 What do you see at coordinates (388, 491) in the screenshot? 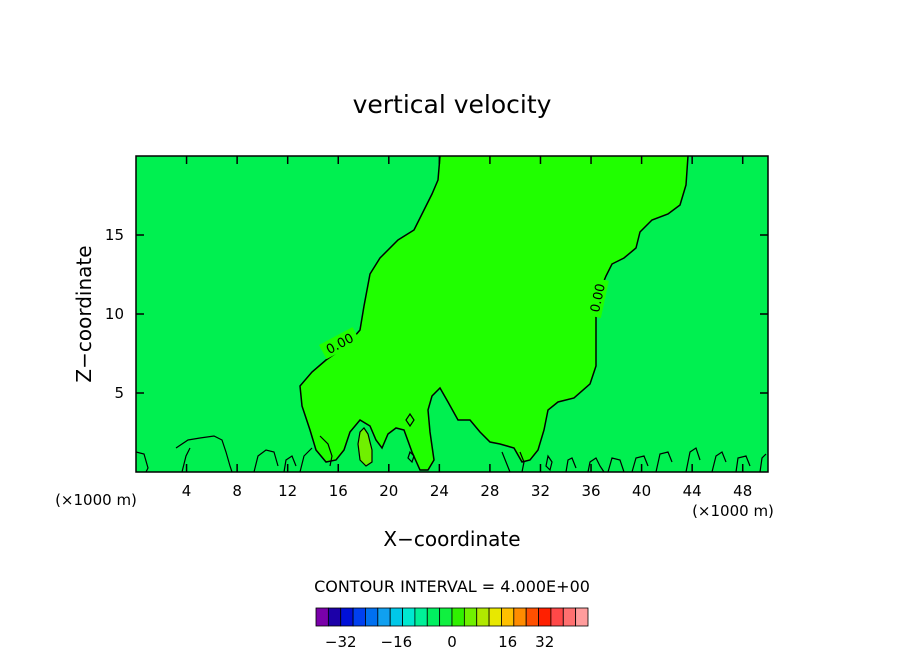
I see `x-tick-label: 20` at bounding box center [388, 491].